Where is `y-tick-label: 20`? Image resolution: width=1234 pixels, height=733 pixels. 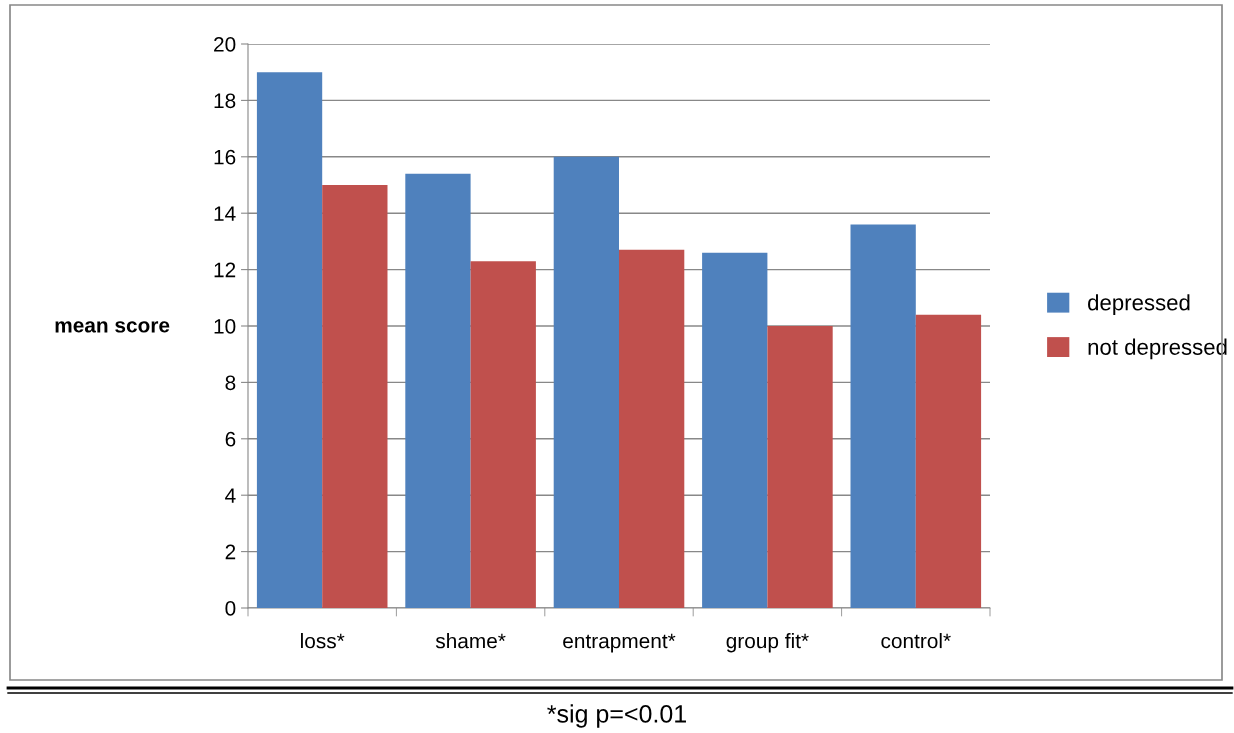 y-tick-label: 20 is located at coordinates (225, 44).